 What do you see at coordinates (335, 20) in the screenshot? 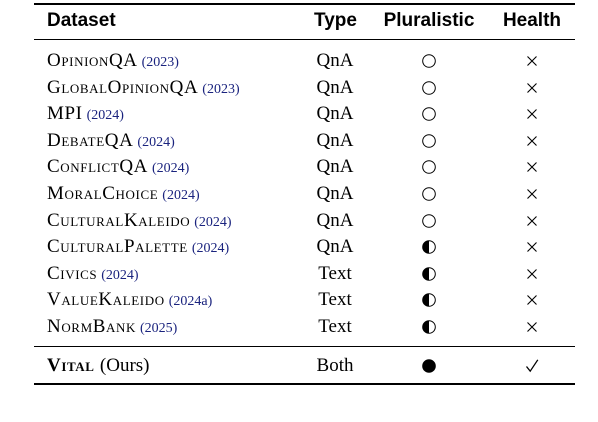
I see `header-type: Type` at bounding box center [335, 20].